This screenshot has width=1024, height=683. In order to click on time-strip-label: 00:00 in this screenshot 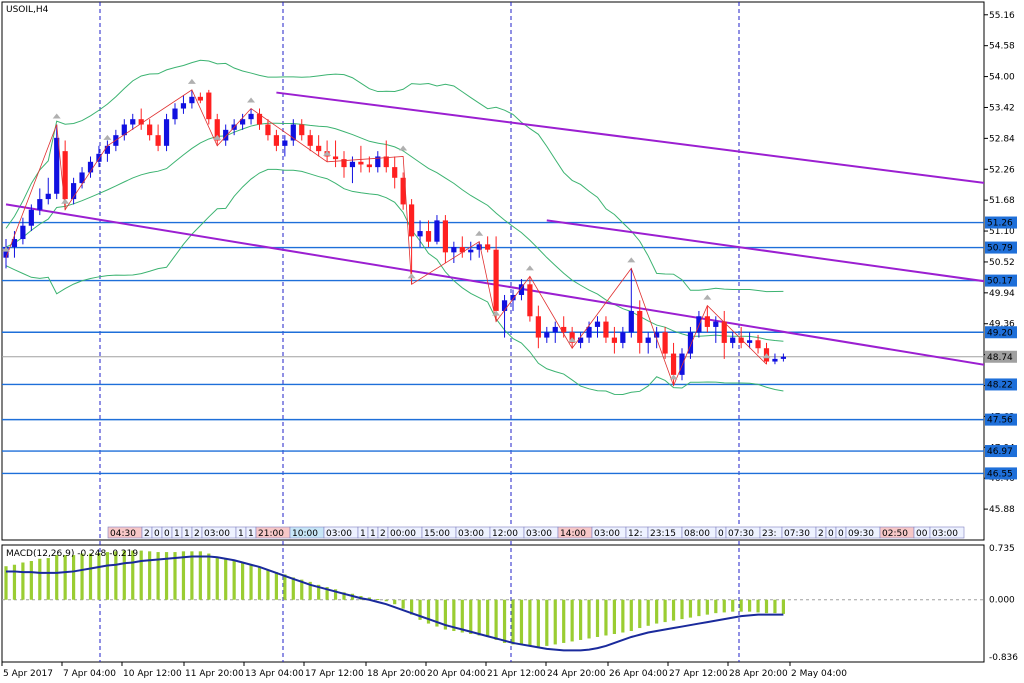, I will do `click(403, 534)`.